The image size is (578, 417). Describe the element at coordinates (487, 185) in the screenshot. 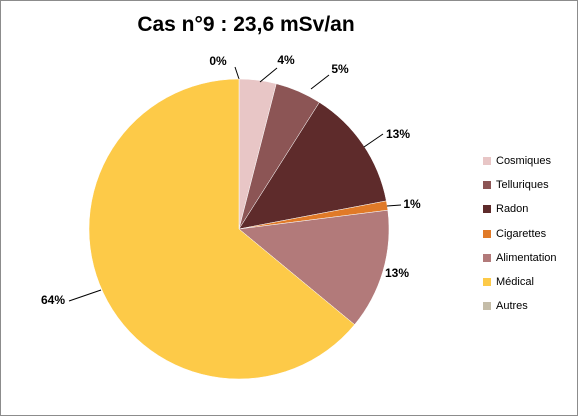

I see `legend-swatch-telluriques` at that location.